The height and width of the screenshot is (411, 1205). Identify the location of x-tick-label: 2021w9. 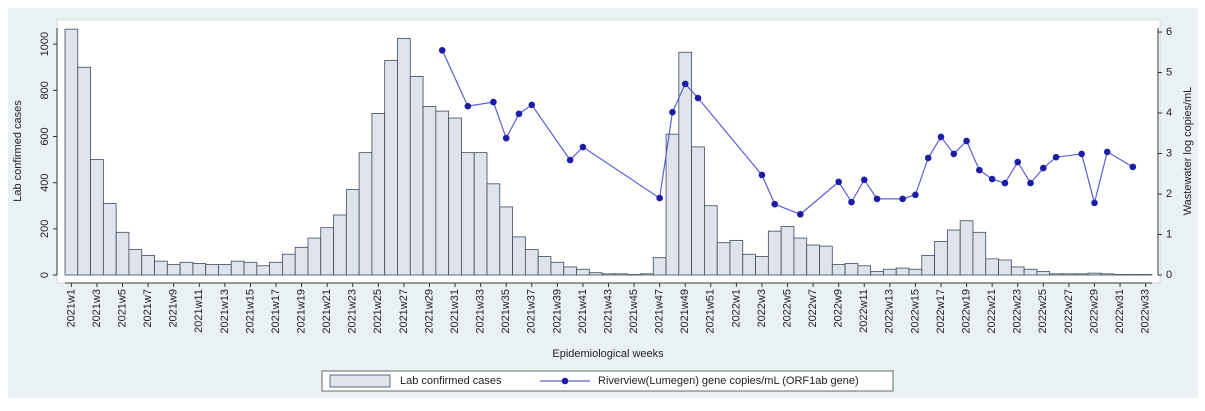
(174, 308).